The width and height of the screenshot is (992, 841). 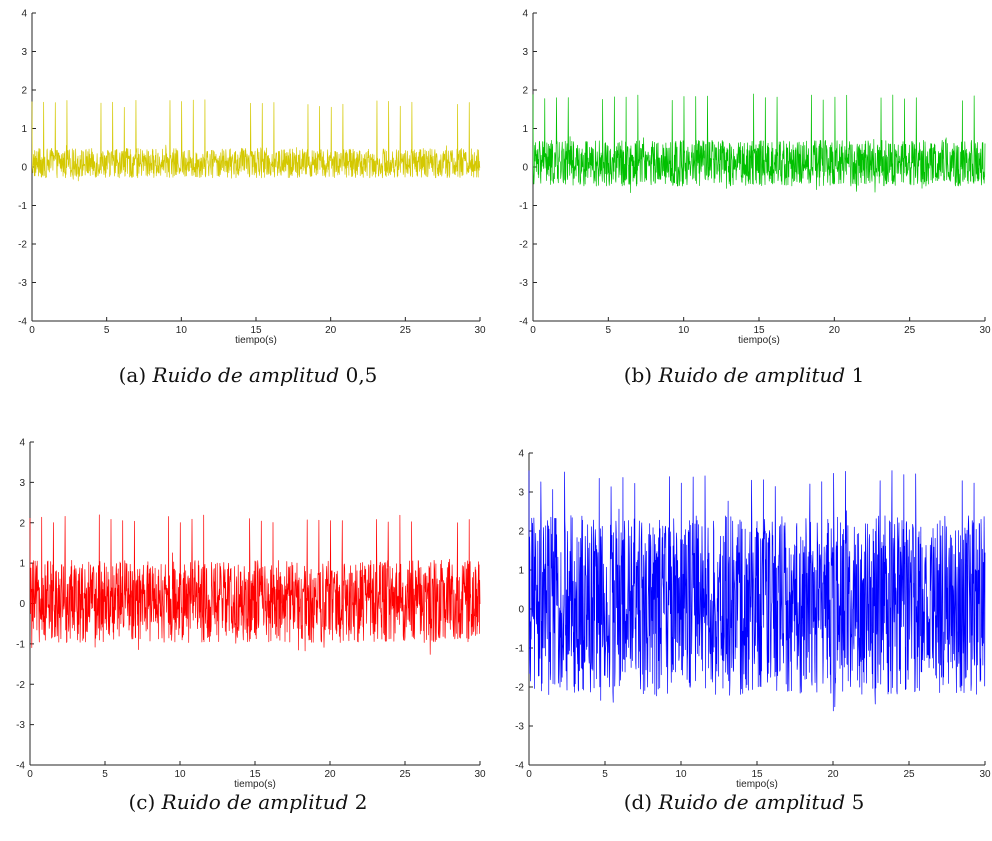 What do you see at coordinates (361, 375) in the screenshot?
I see `caption-value: 0,5` at bounding box center [361, 375].